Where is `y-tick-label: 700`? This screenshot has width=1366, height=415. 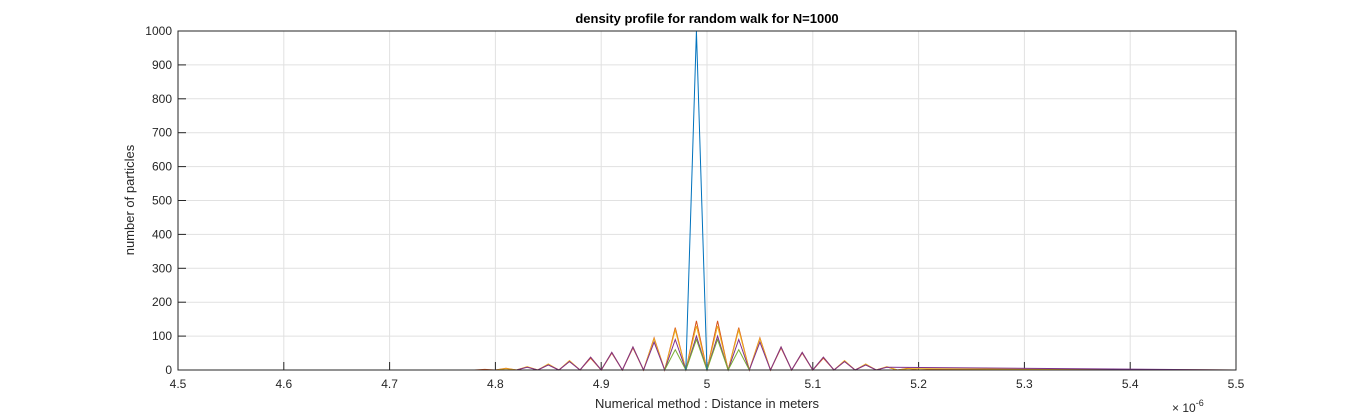 y-tick-label: 700 is located at coordinates (162, 133).